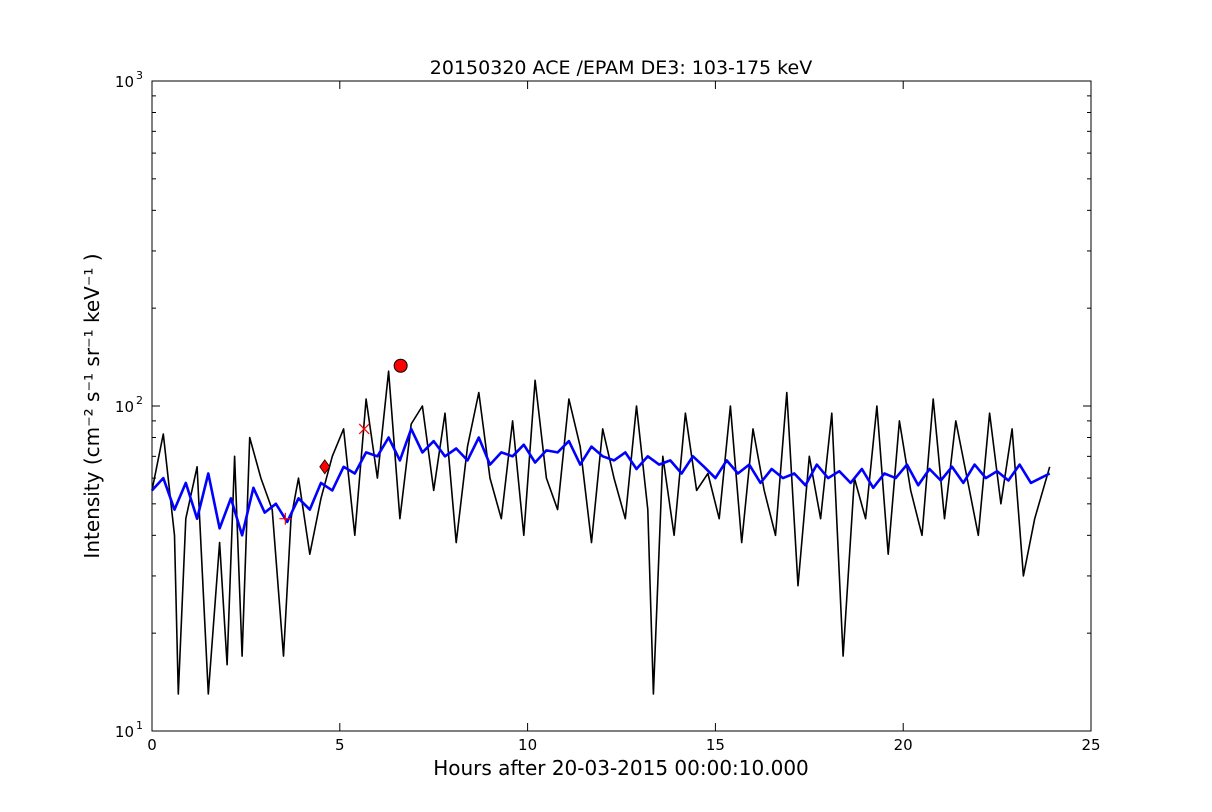 The image size is (1212, 812). What do you see at coordinates (903, 745) in the screenshot?
I see `x-tick-label: 20` at bounding box center [903, 745].